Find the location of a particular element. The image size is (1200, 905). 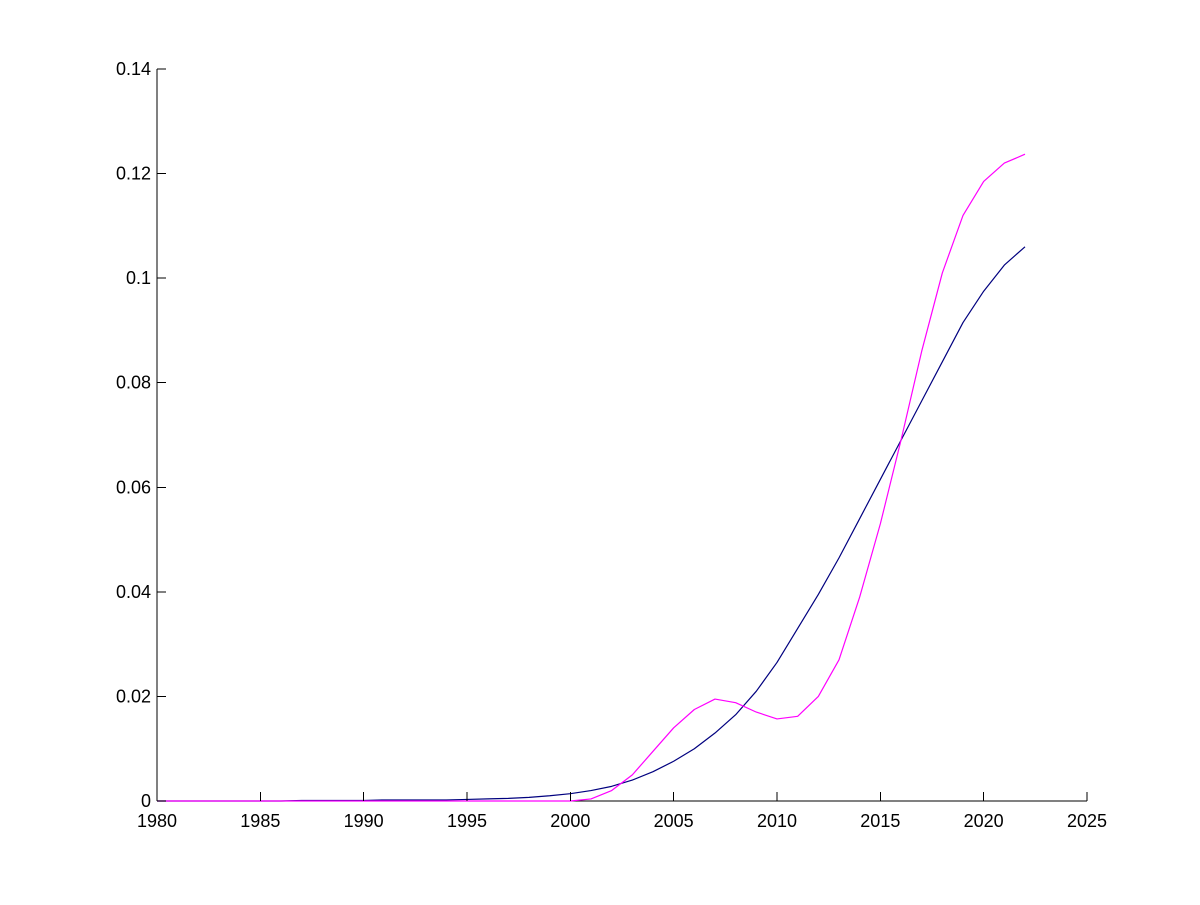

x-tick-label: 2025 is located at coordinates (1087, 821).